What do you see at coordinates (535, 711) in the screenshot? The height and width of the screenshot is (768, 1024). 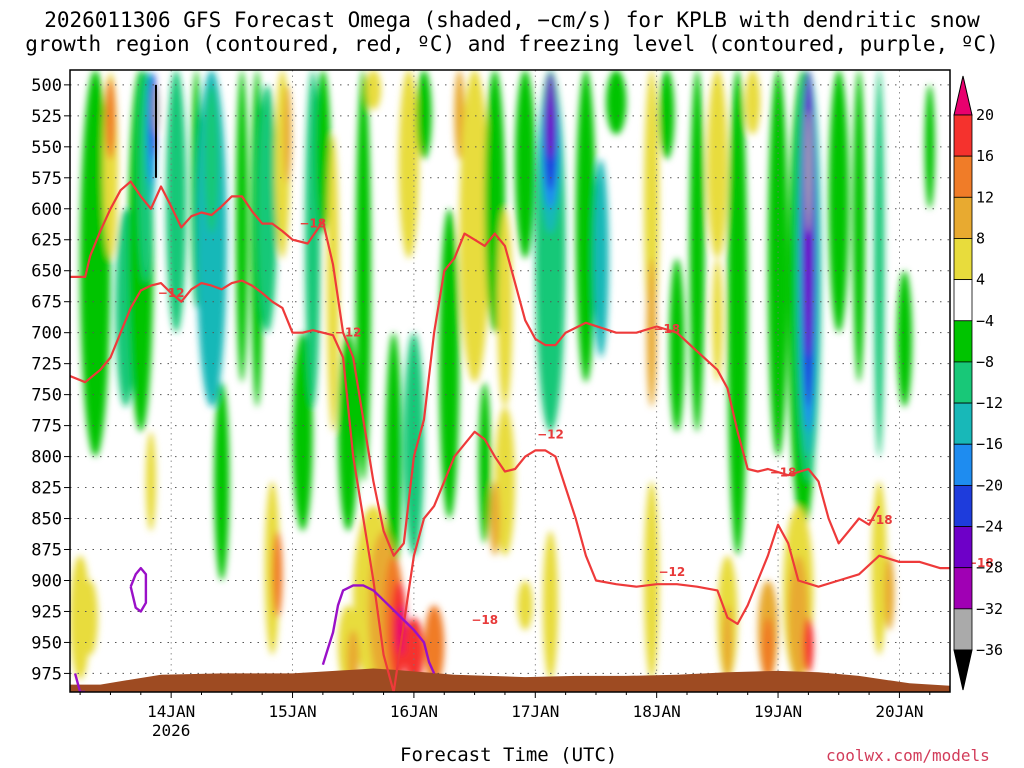 I see `x-tick-label: 17JAN` at bounding box center [535, 711].